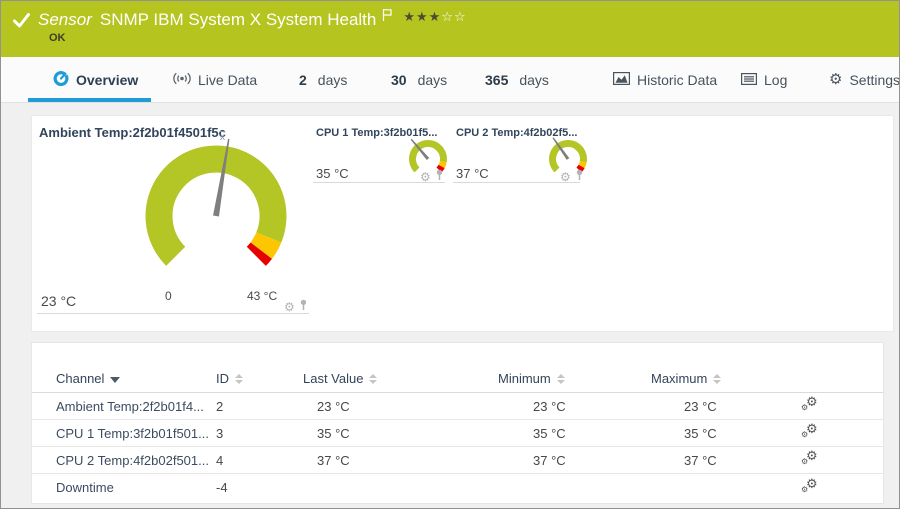 The image size is (900, 509). Describe the element at coordinates (182, 80) in the screenshot. I see `broadcast-icon` at that location.